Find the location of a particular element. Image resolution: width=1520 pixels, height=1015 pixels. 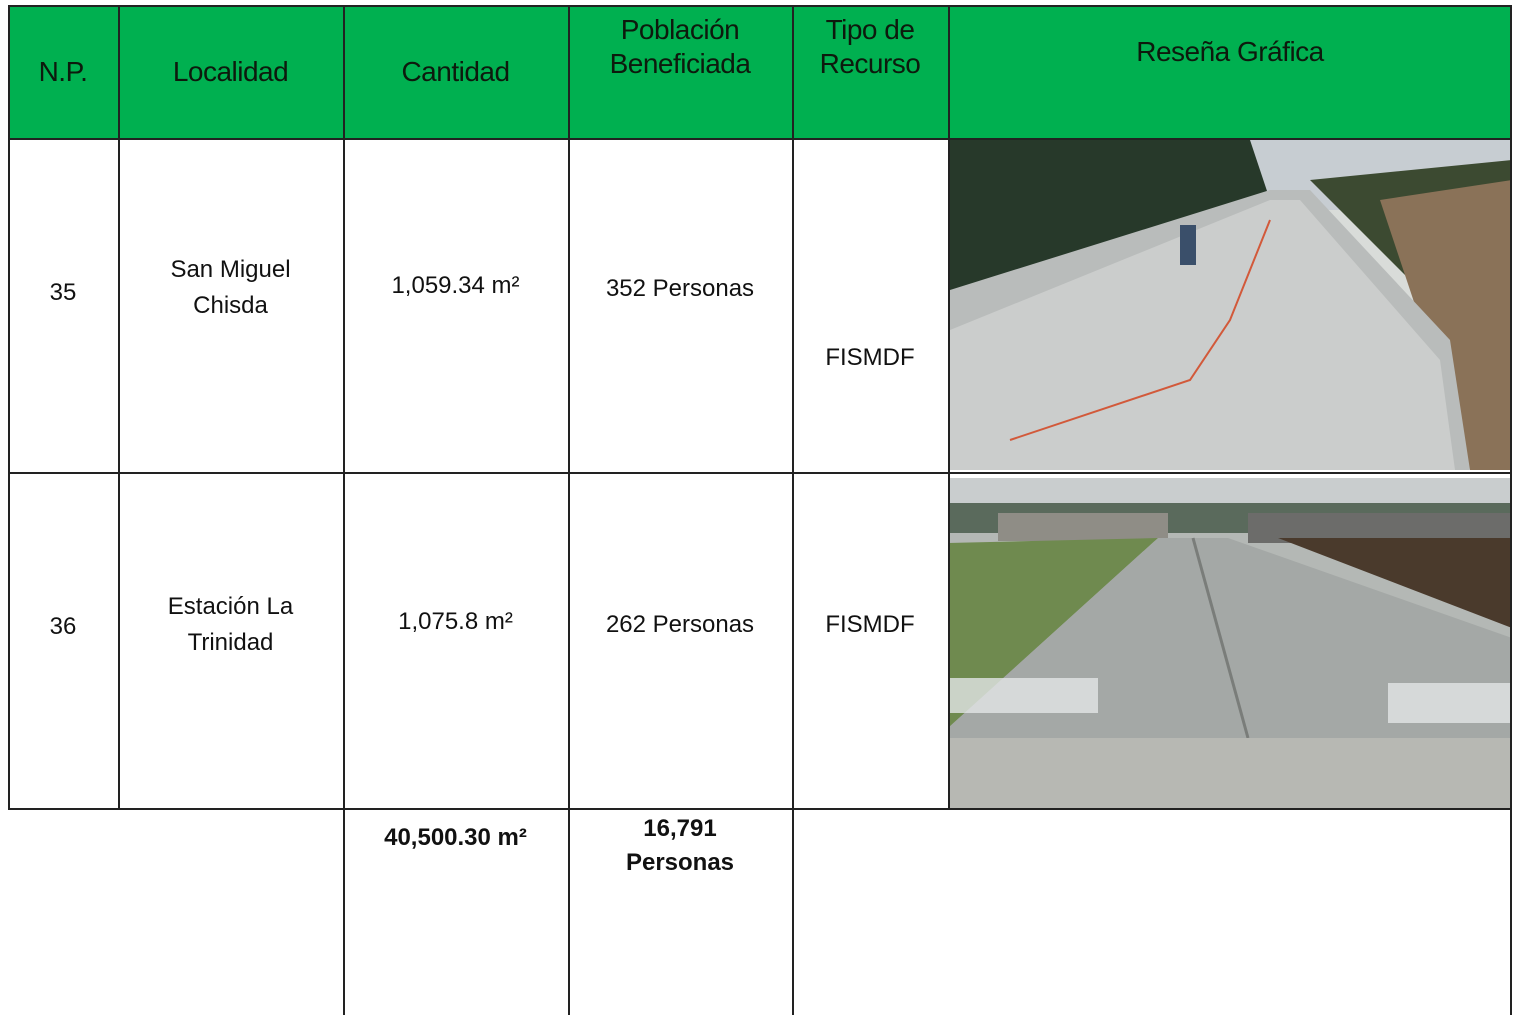

cell: 36 is located at coordinates (63, 627).